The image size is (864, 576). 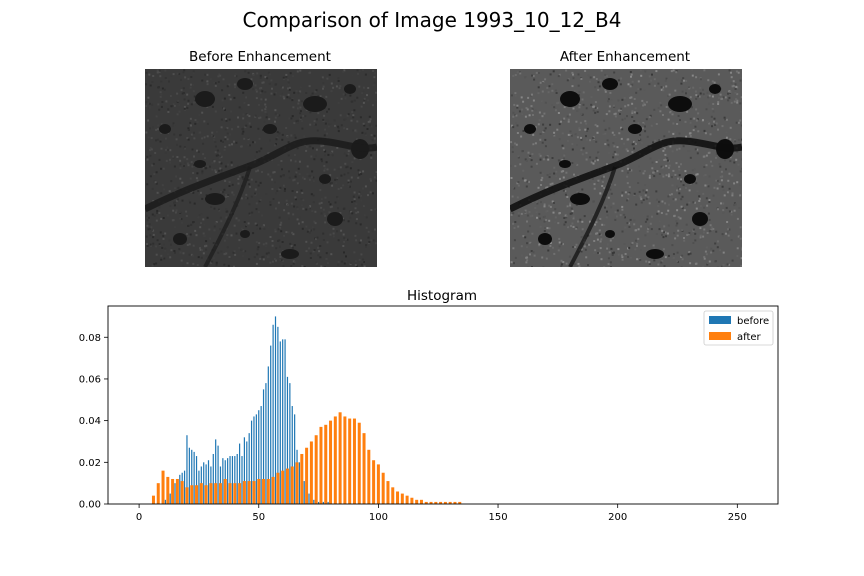 I want to click on legend-swatch-before, so click(x=720, y=320).